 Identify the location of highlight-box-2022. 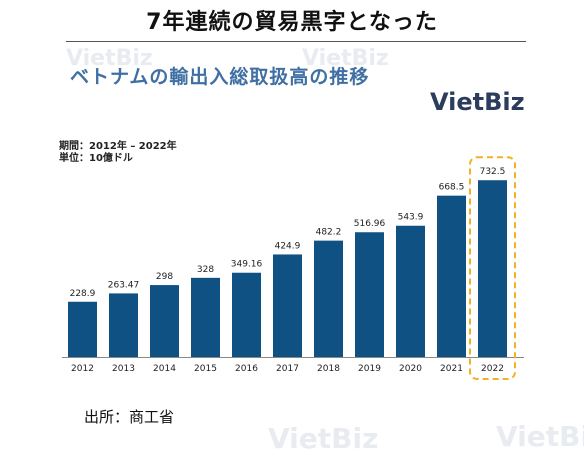
(492, 268).